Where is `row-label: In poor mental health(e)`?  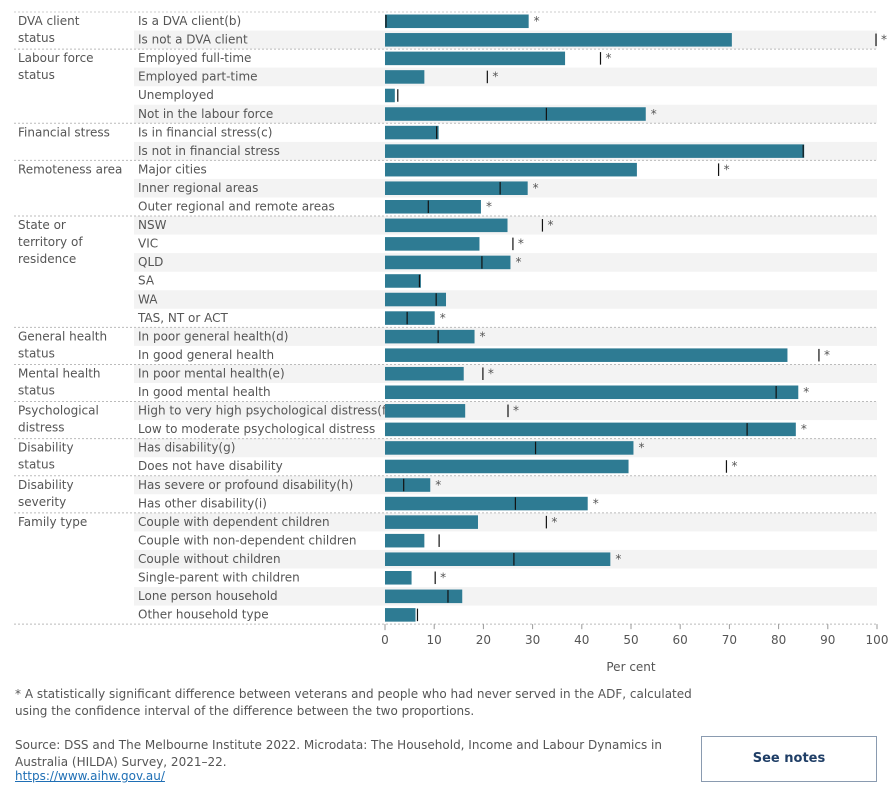 row-label: In poor mental health(e) is located at coordinates (211, 373).